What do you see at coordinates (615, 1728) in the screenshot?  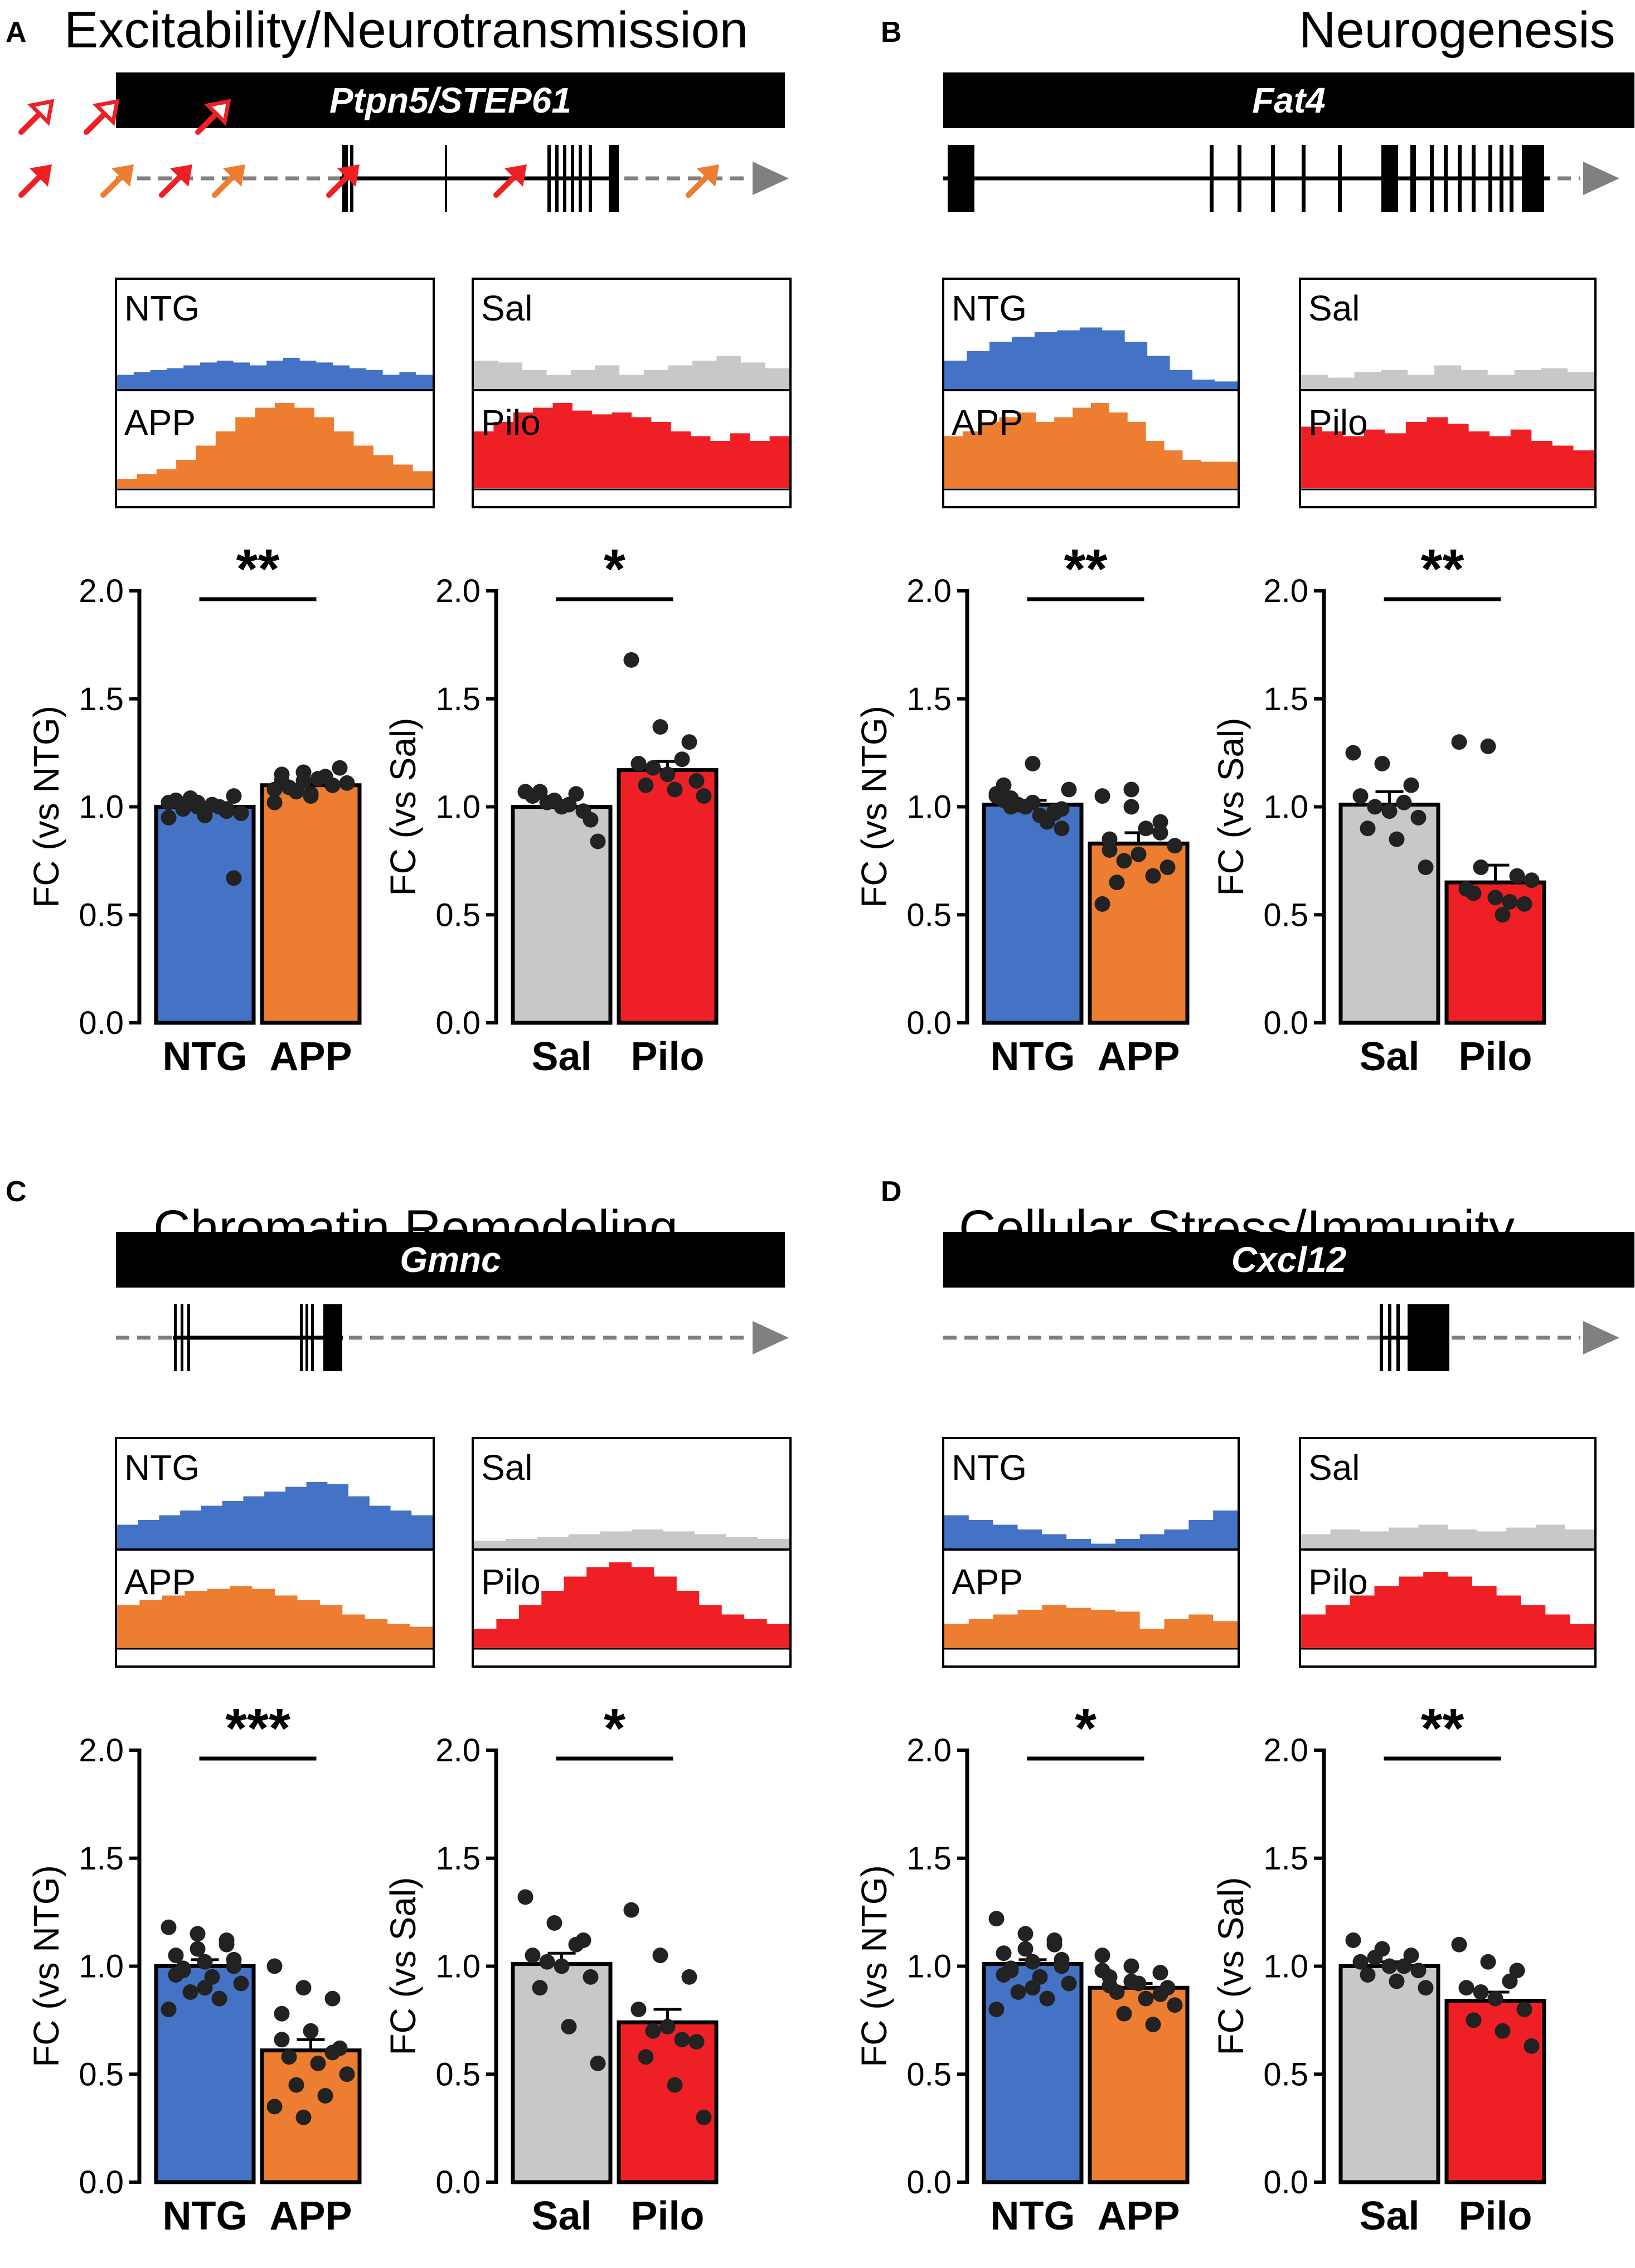 I see `significance-stars: *` at bounding box center [615, 1728].